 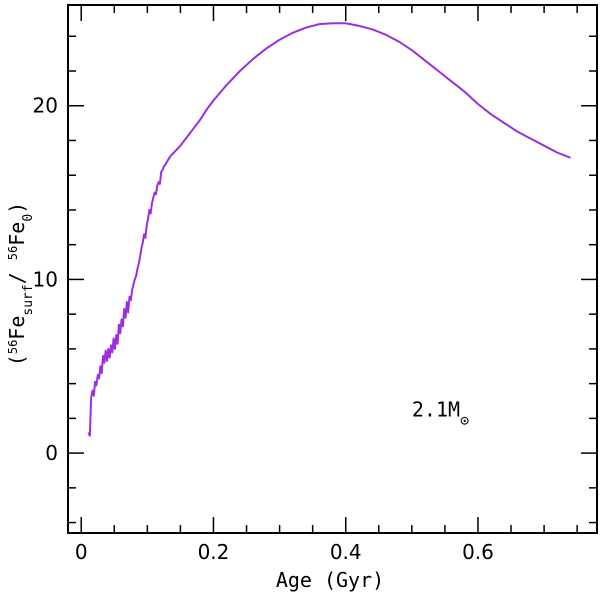 I want to click on y-label-num-sub: surf, so click(x=28, y=299).